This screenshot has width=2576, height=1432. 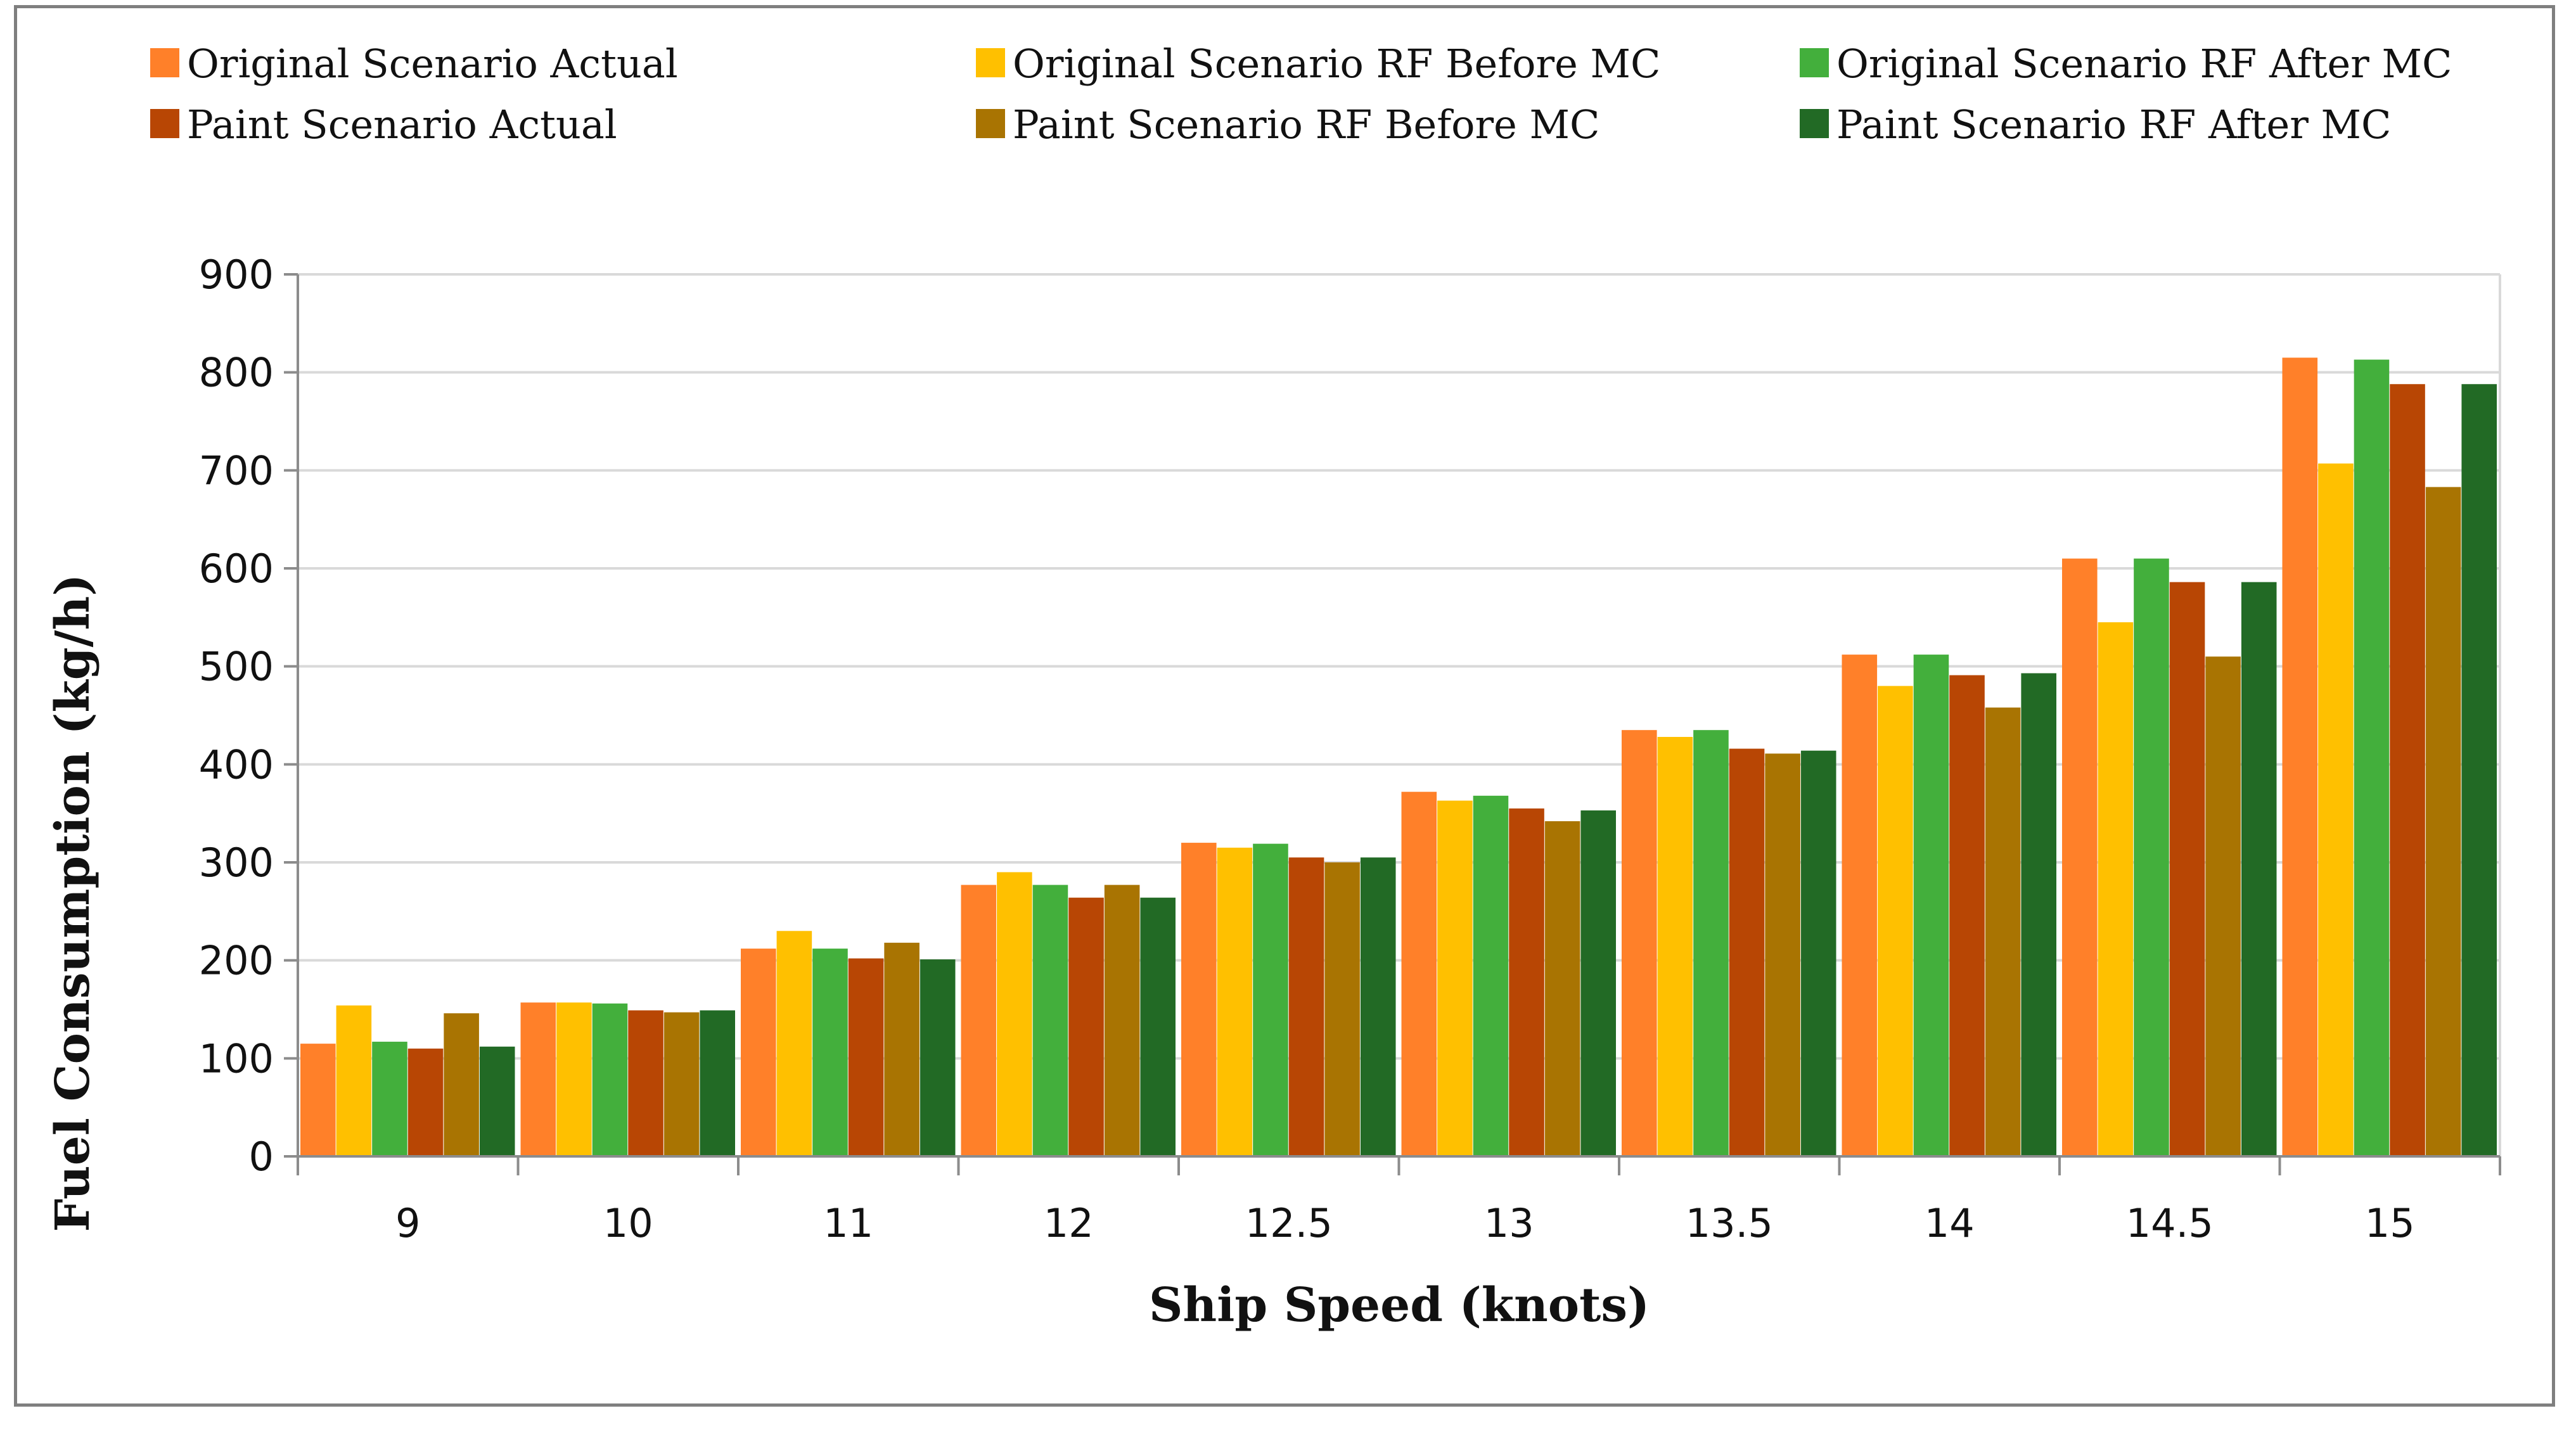 What do you see at coordinates (2390, 1223) in the screenshot?
I see `x-tick-label-15: 15` at bounding box center [2390, 1223].